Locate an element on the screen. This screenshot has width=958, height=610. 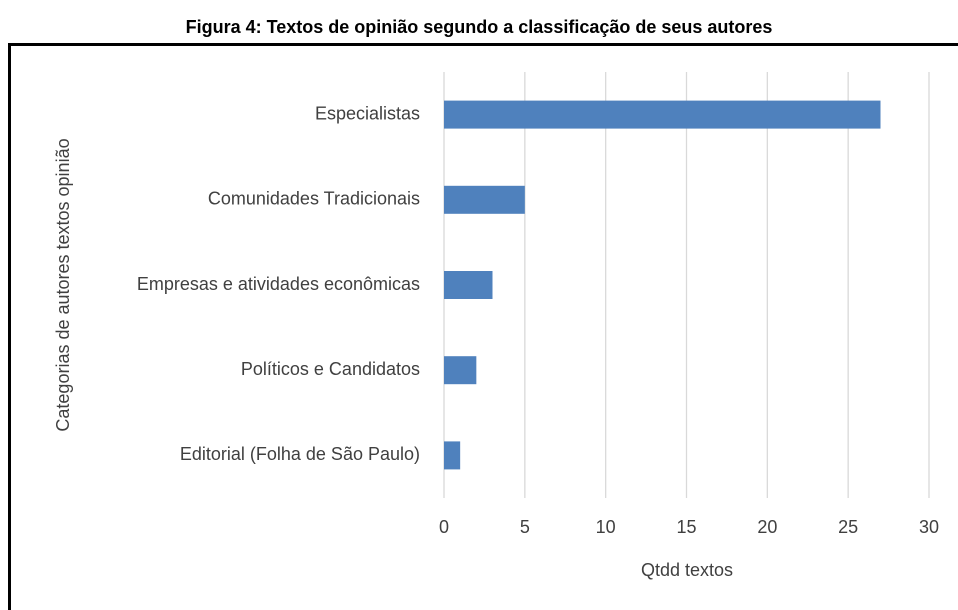
x-tick-label: 30 is located at coordinates (929, 527).